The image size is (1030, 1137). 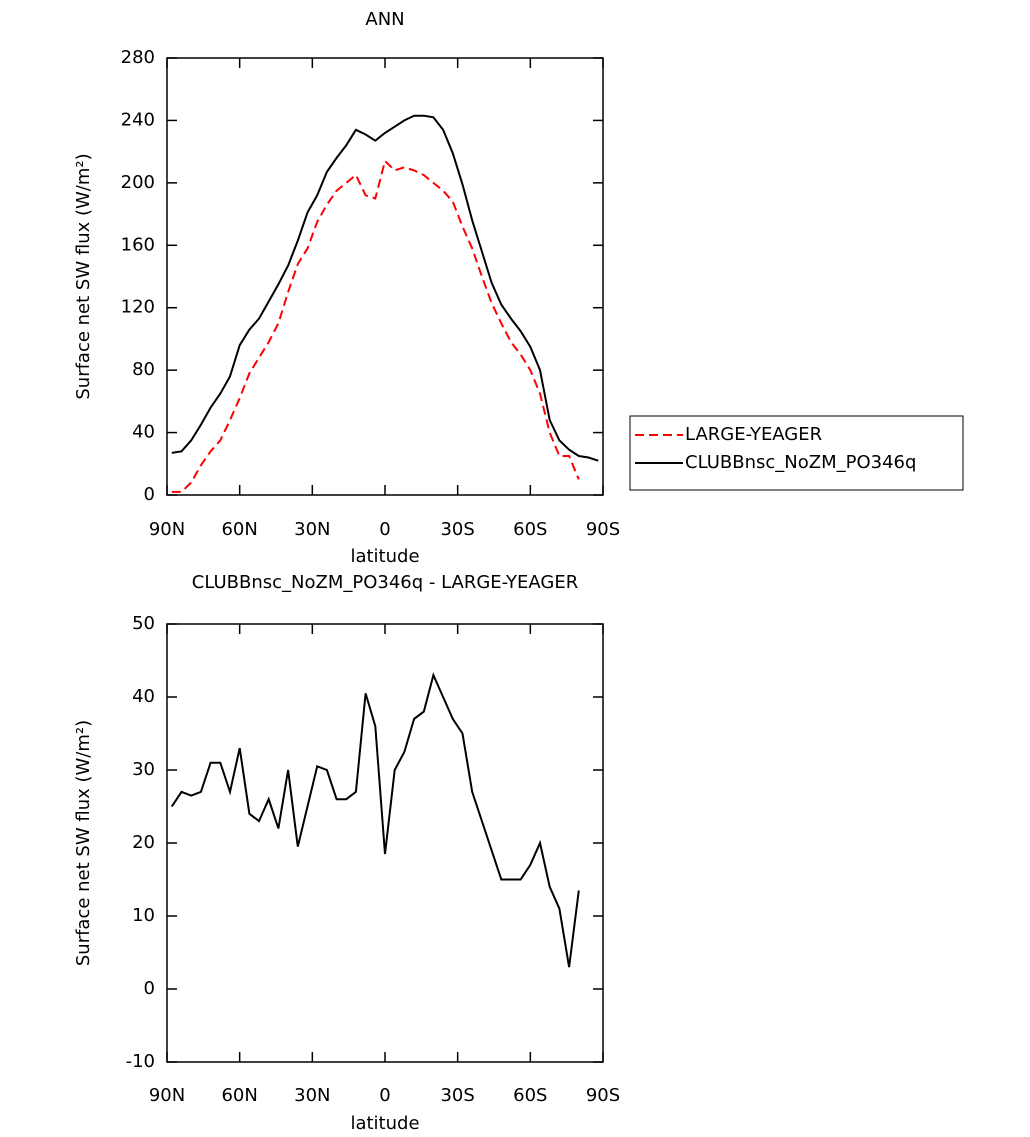 What do you see at coordinates (140, 1061) in the screenshot?
I see `y-tick-label: -10` at bounding box center [140, 1061].